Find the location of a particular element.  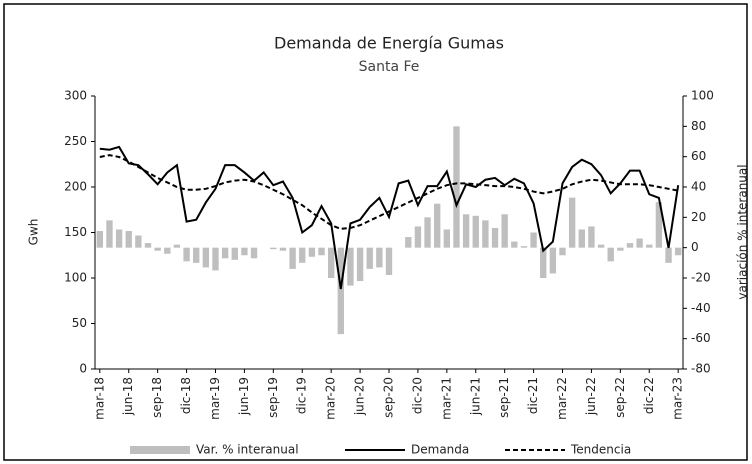

y-tick-label: 250 is located at coordinates (75, 141).